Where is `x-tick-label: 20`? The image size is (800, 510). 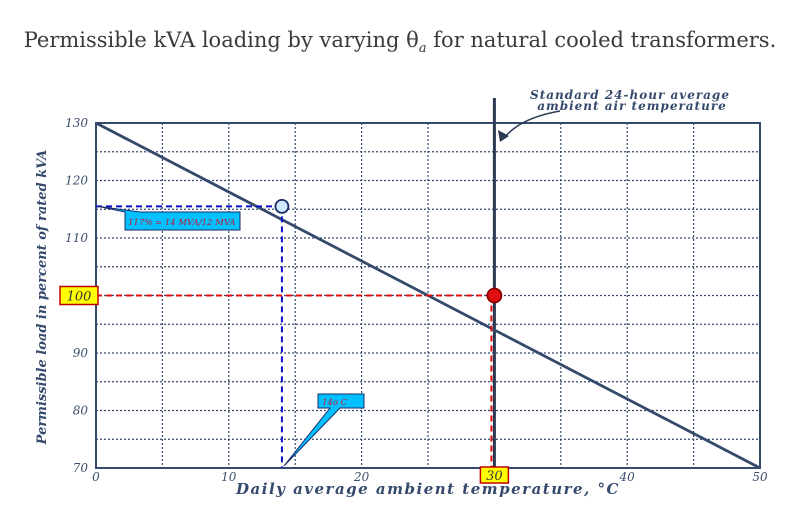
x-tick-label: 20 is located at coordinates (361, 477).